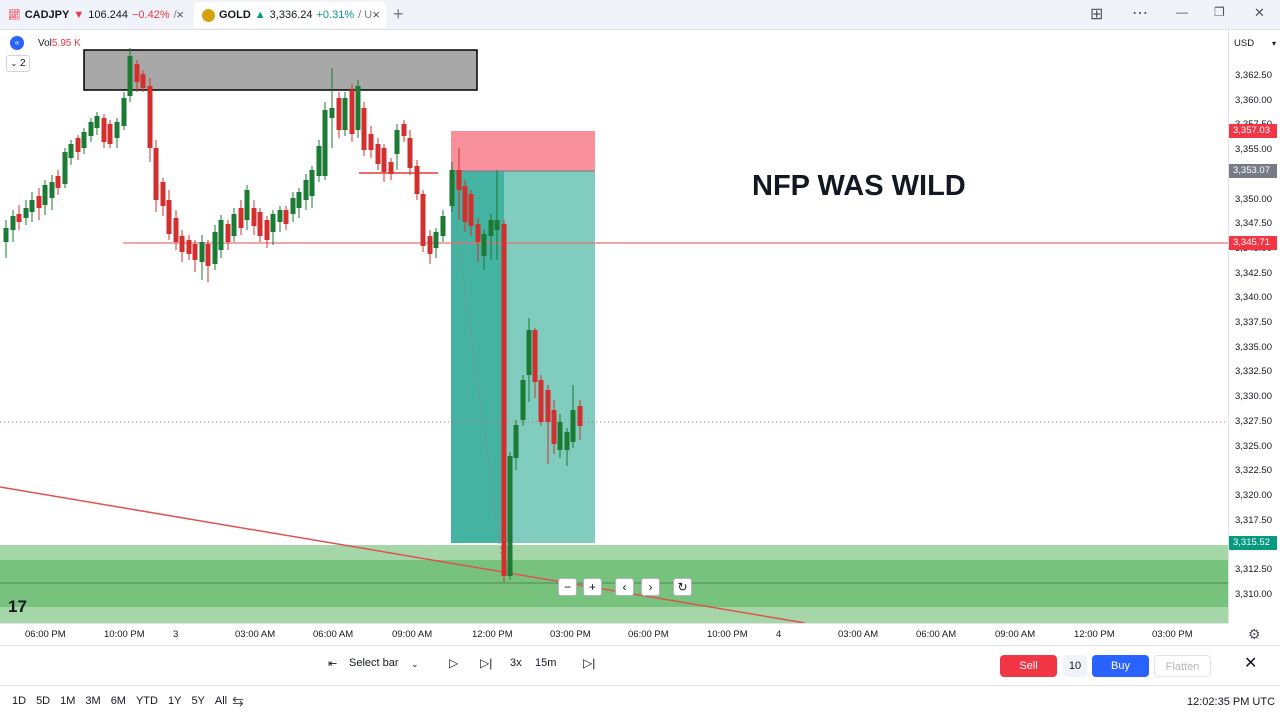 The width and height of the screenshot is (1280, 721). Describe the element at coordinates (640, 703) in the screenshot. I see `bottom-toolbar: 1D 5D 1M 3M 6M YTD 1Y 5Y All ⇆ 12:02:35 PM UTC` at that location.